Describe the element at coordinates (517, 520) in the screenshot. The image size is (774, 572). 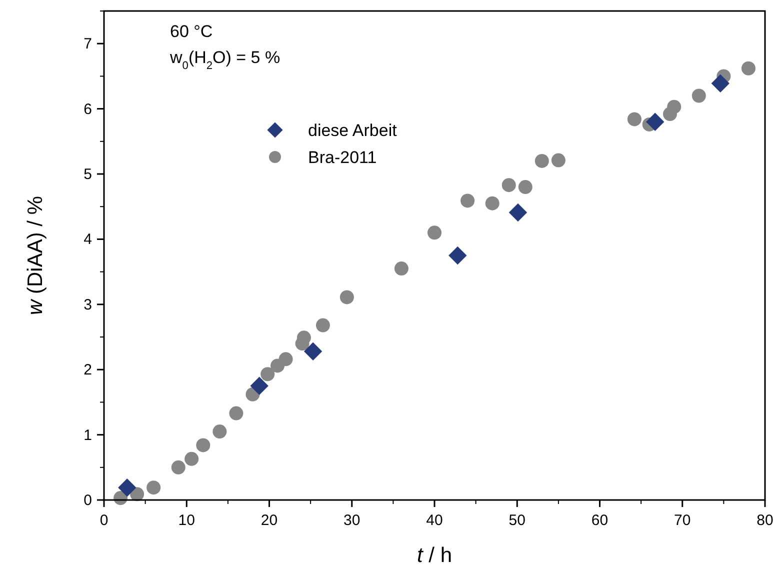
I see `x-tick-label: 50` at that location.